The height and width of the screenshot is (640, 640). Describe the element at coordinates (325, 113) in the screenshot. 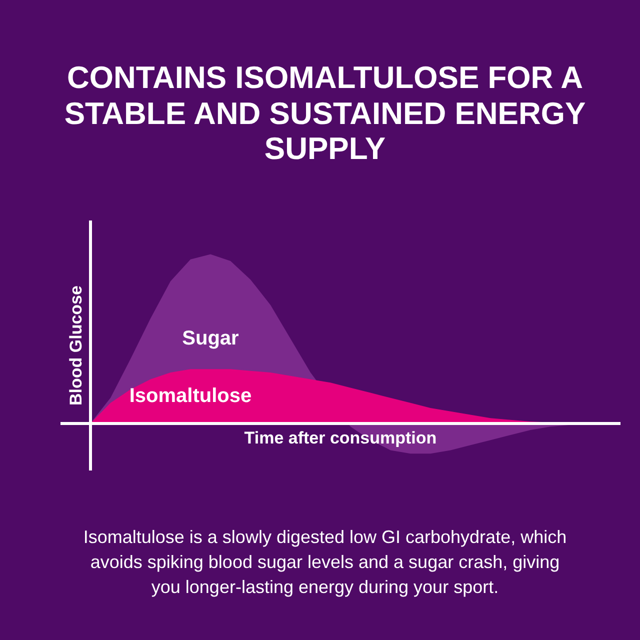

I see `chart-title: CONTAINS ISOMALTULOSE FOR A STABLE AND SUSTAINED ENERGY SUPPLY` at that location.